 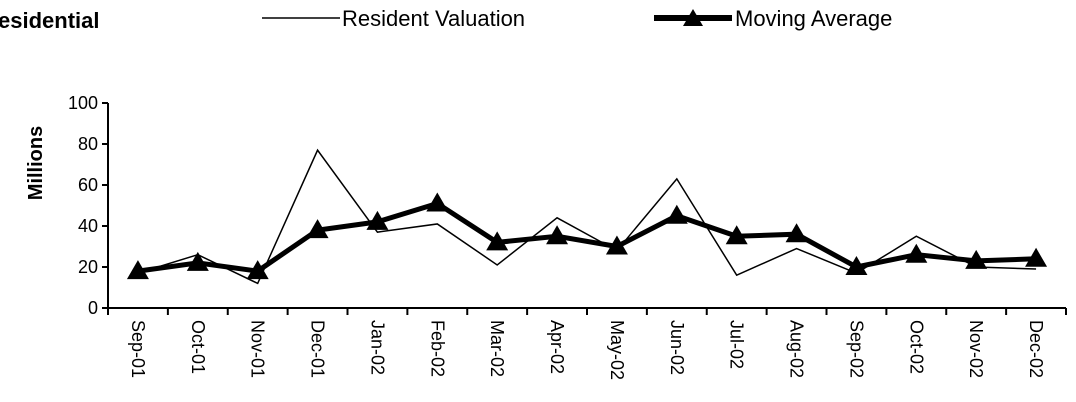 What do you see at coordinates (916, 347) in the screenshot?
I see `x-tick-label: Oct-02` at bounding box center [916, 347].